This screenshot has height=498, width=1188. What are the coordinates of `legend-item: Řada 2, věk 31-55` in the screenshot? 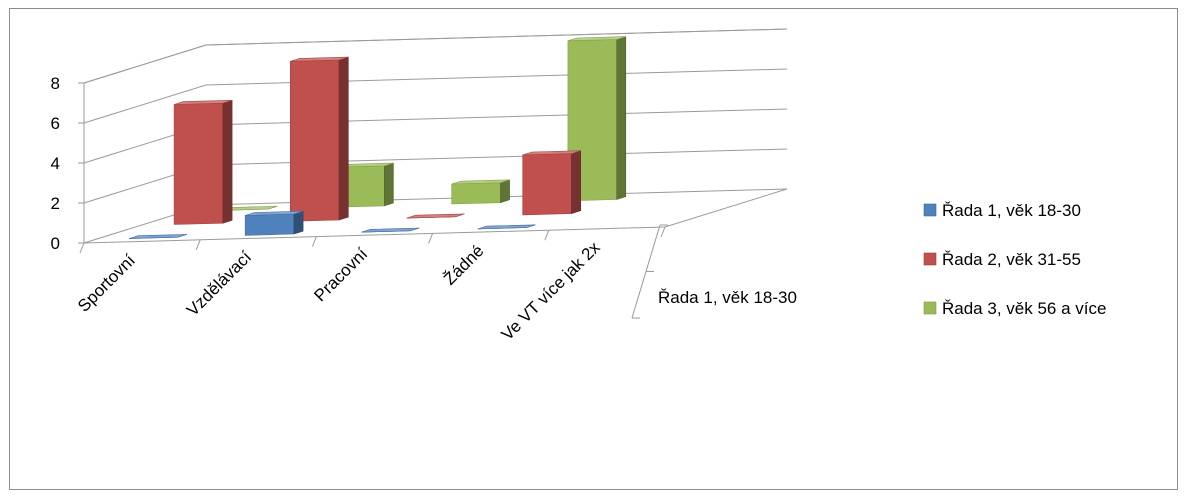 It's located at (1002, 259).